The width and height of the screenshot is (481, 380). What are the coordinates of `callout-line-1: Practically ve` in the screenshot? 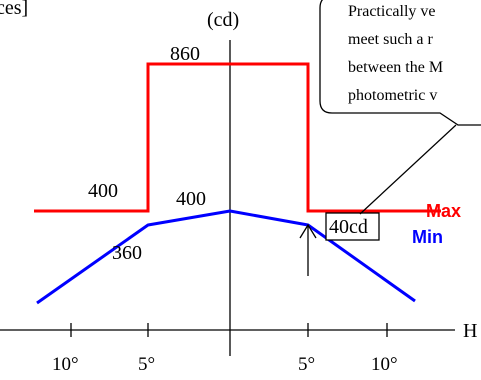 It's located at (392, 11).